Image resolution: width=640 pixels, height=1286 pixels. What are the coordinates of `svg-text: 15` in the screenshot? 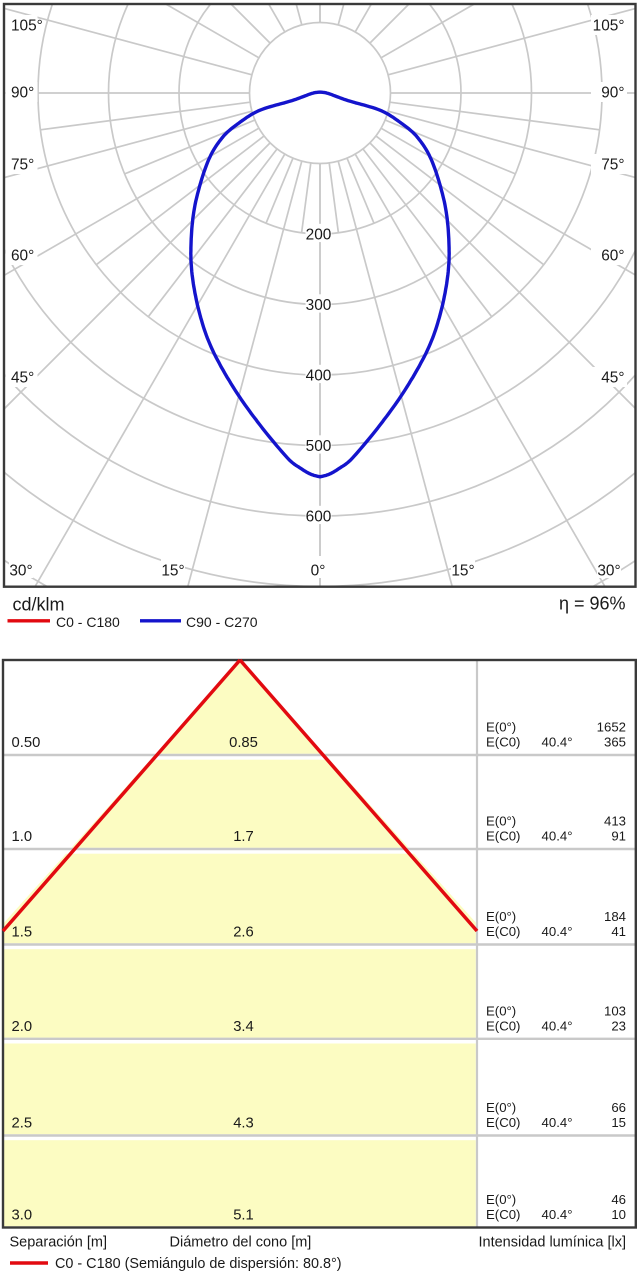 It's located at (618, 1122).